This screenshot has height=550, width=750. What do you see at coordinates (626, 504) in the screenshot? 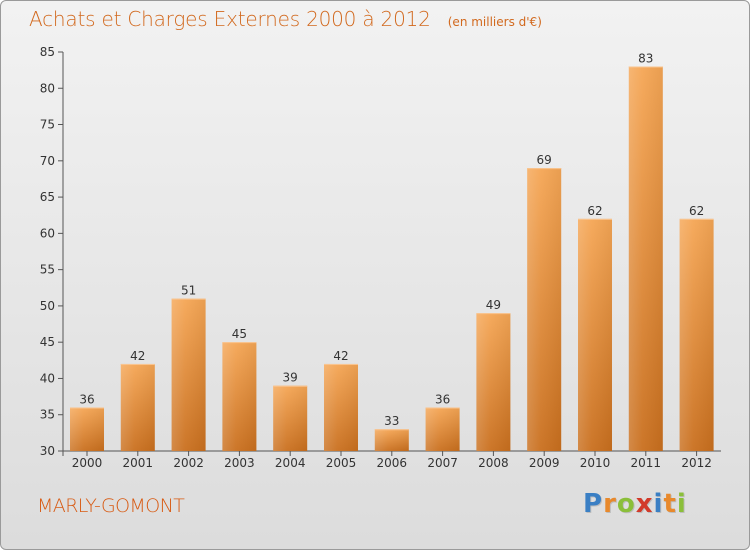
I see `logo-letter: o` at bounding box center [626, 504].